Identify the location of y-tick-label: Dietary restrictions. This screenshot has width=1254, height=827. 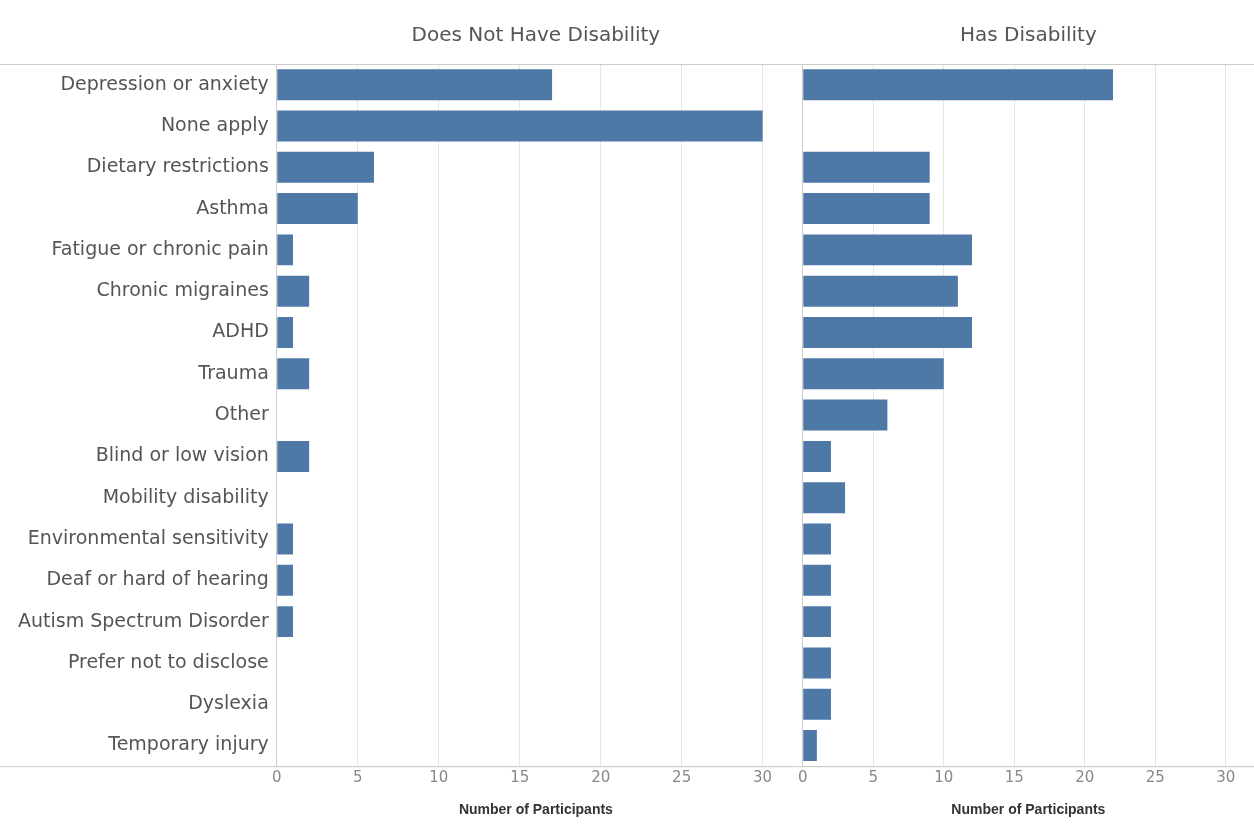
(177, 165).